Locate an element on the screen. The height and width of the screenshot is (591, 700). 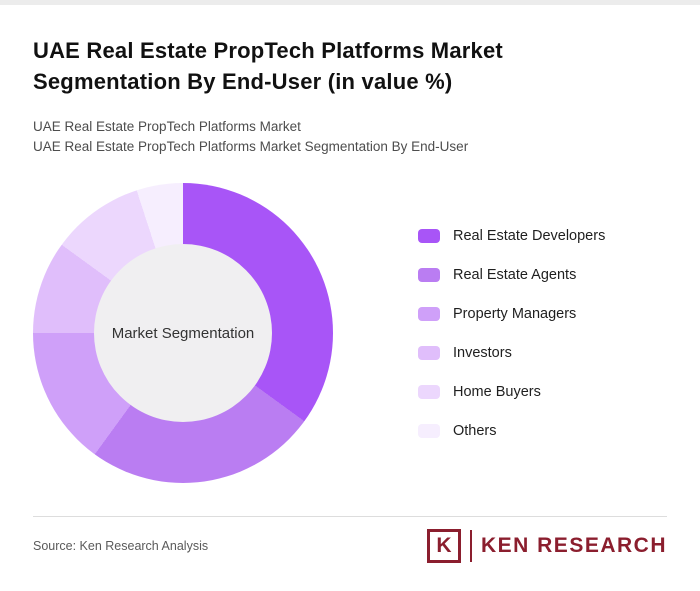
legend-item: Others is located at coordinates (511, 430).